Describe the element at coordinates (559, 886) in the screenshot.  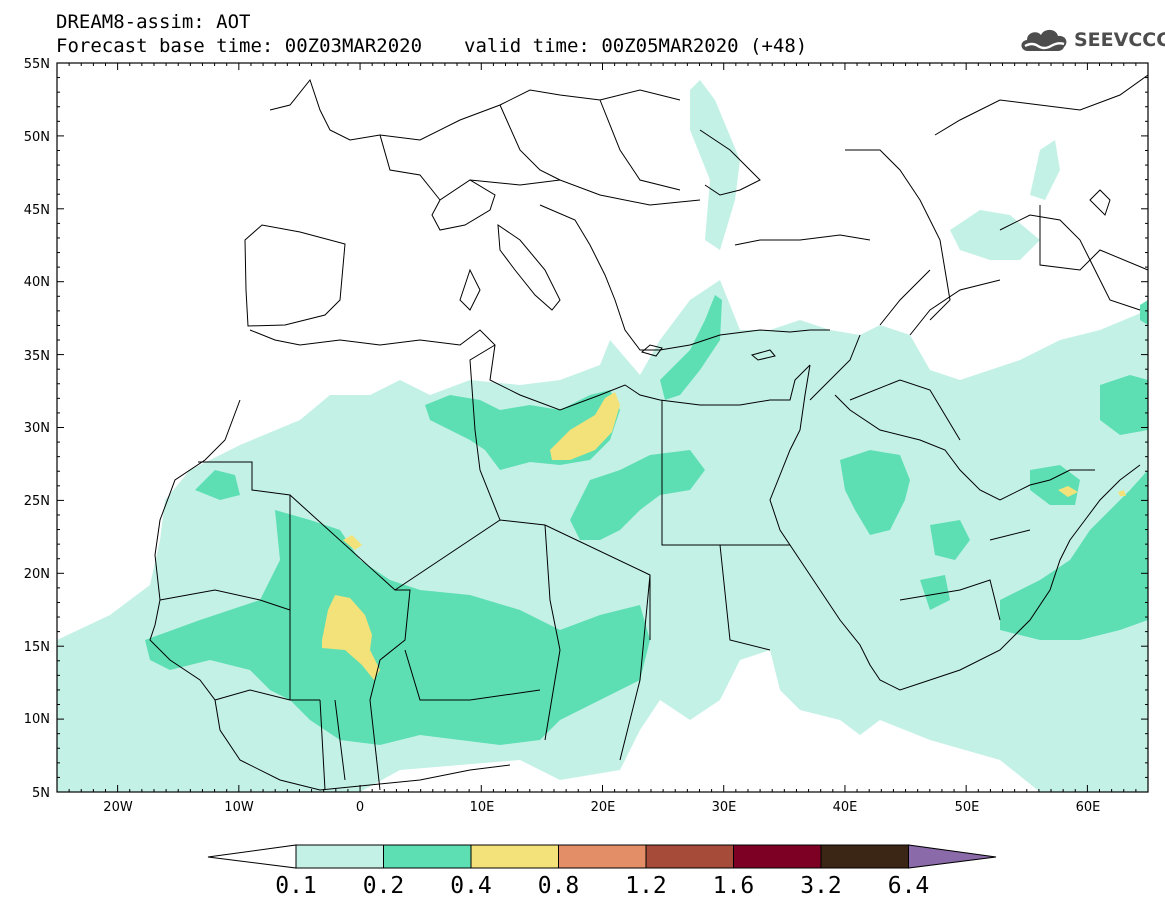
I see `colorbar-label: 0.8` at that location.